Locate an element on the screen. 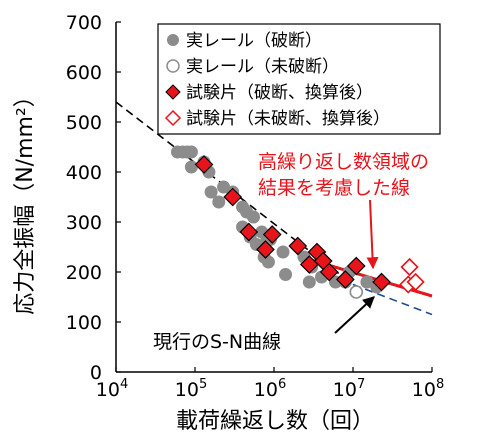 Image resolution: width=484 pixels, height=447 pixels. y-tick-label-0: 0 is located at coordinates (96, 373).